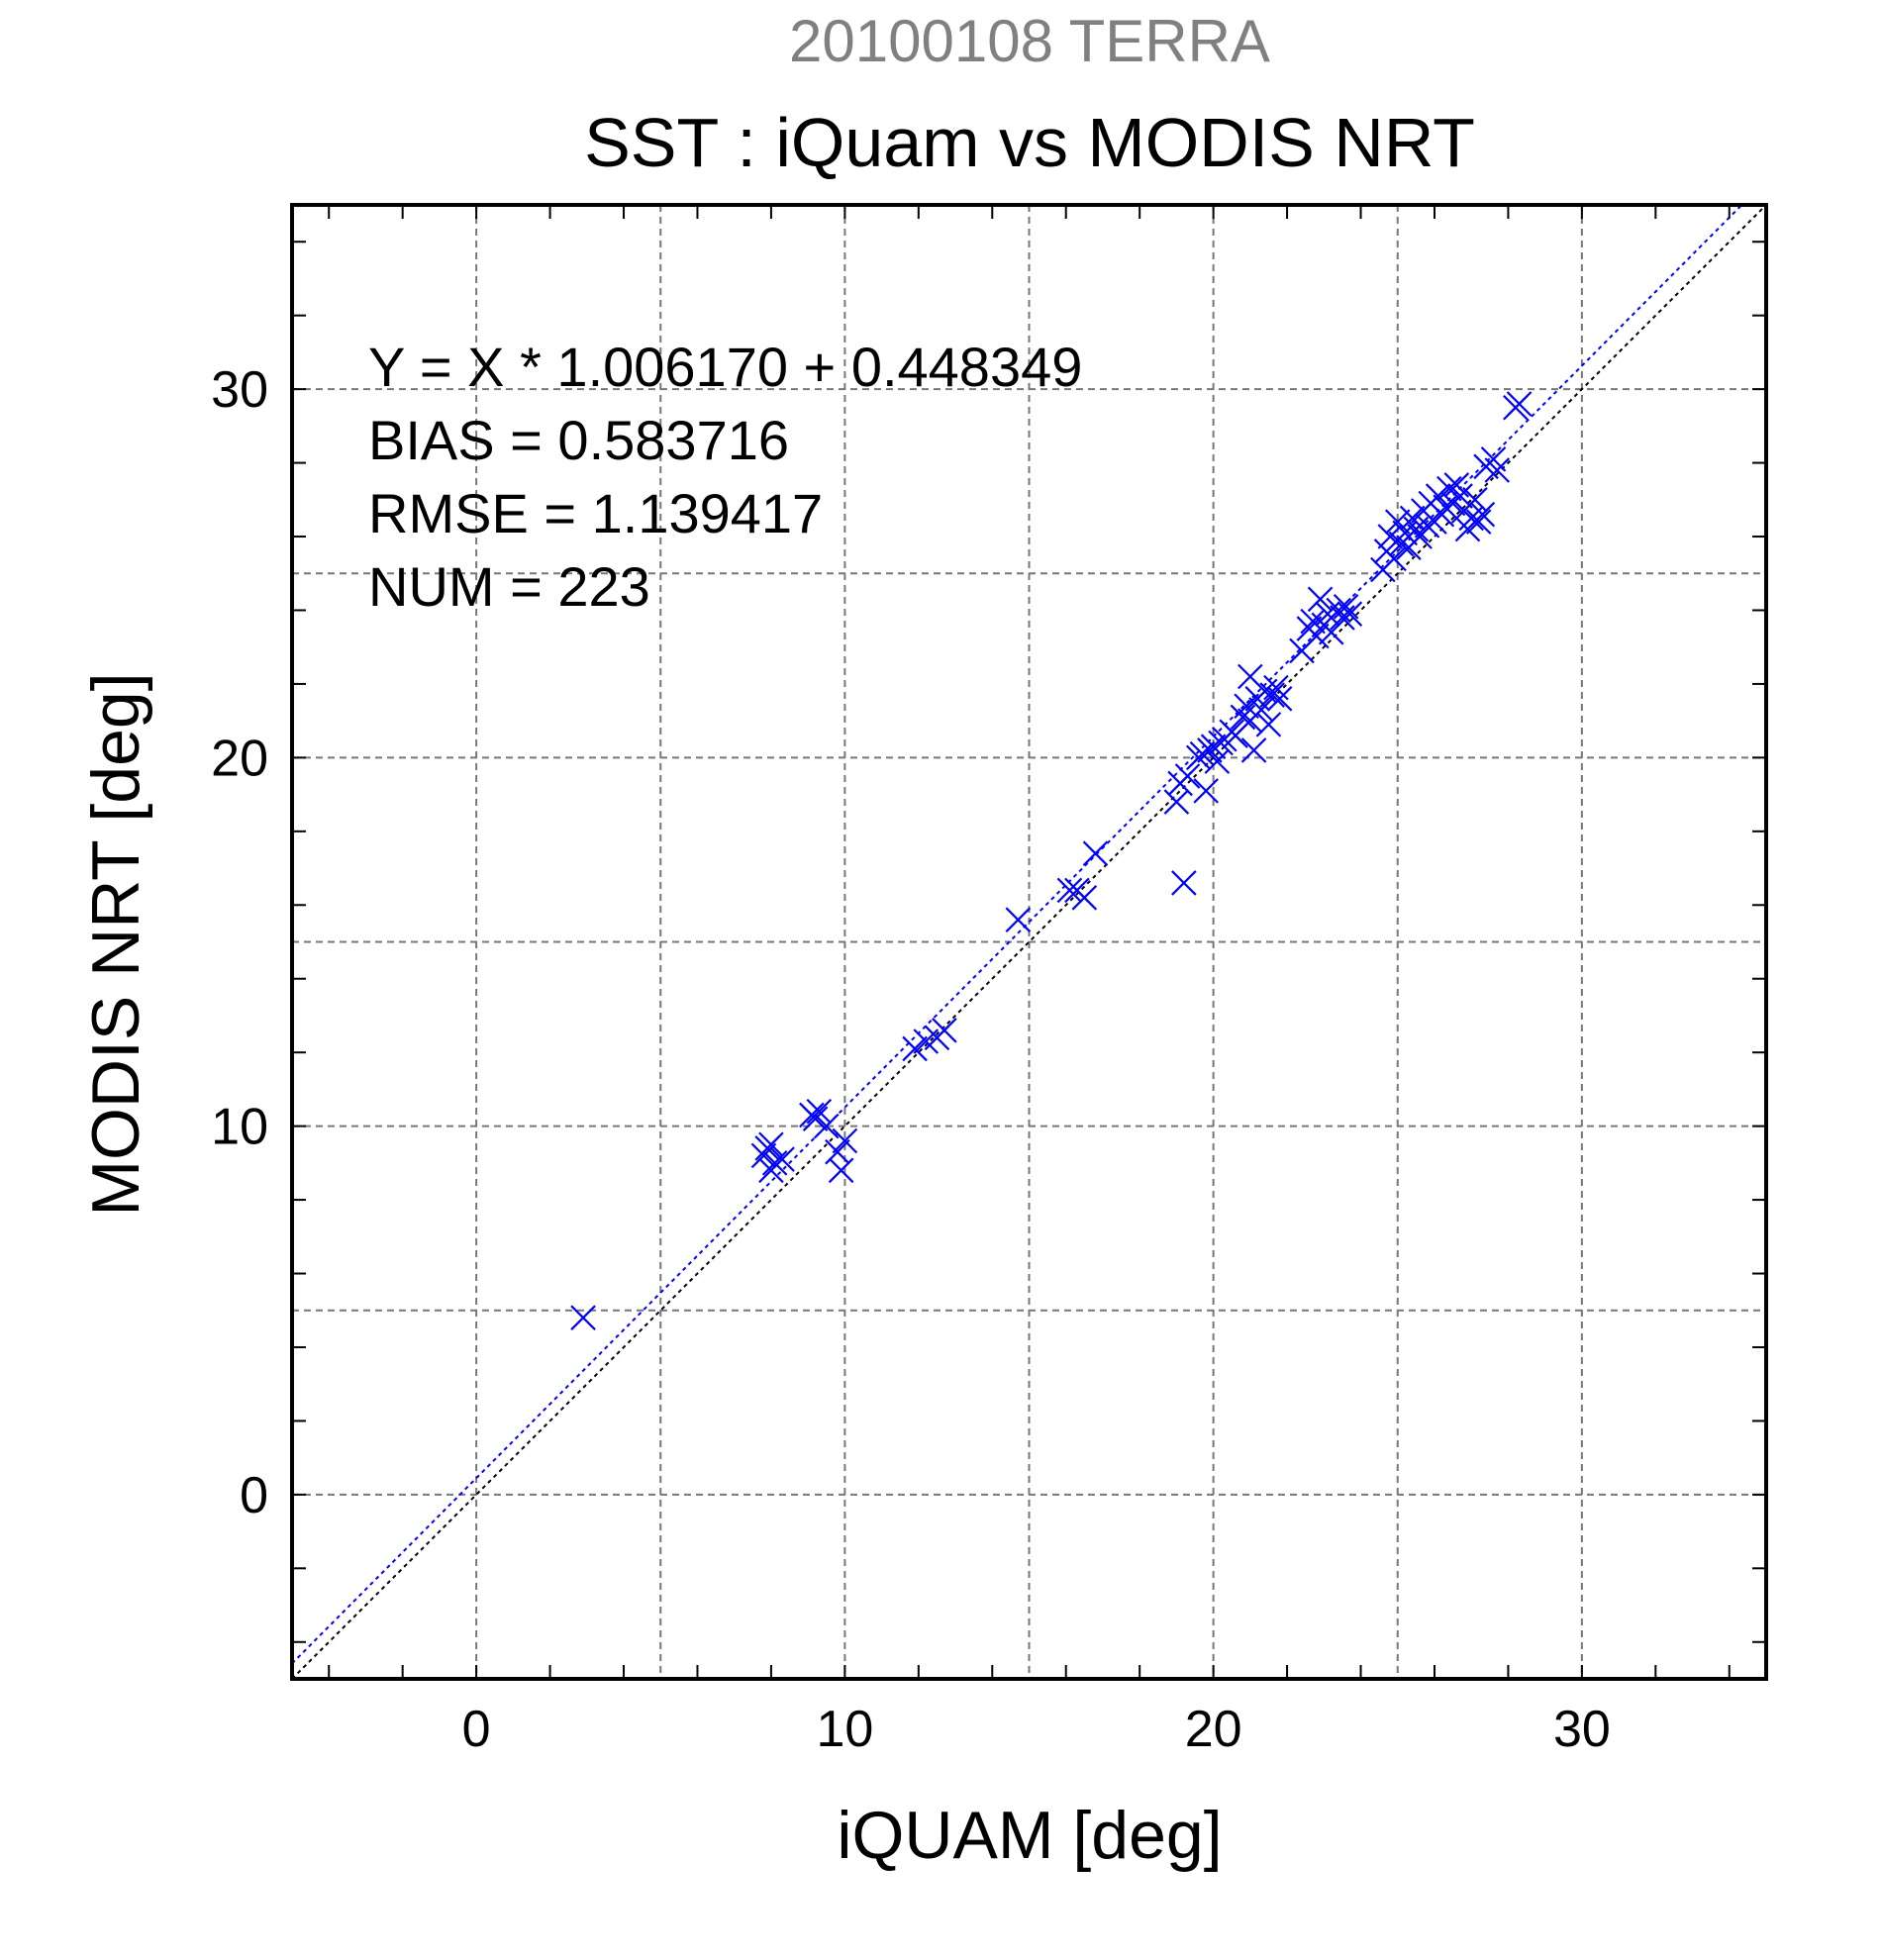 This screenshot has width=1881, height=1960. I want to click on rmse-value: RMSE = 1.139417, so click(595, 513).